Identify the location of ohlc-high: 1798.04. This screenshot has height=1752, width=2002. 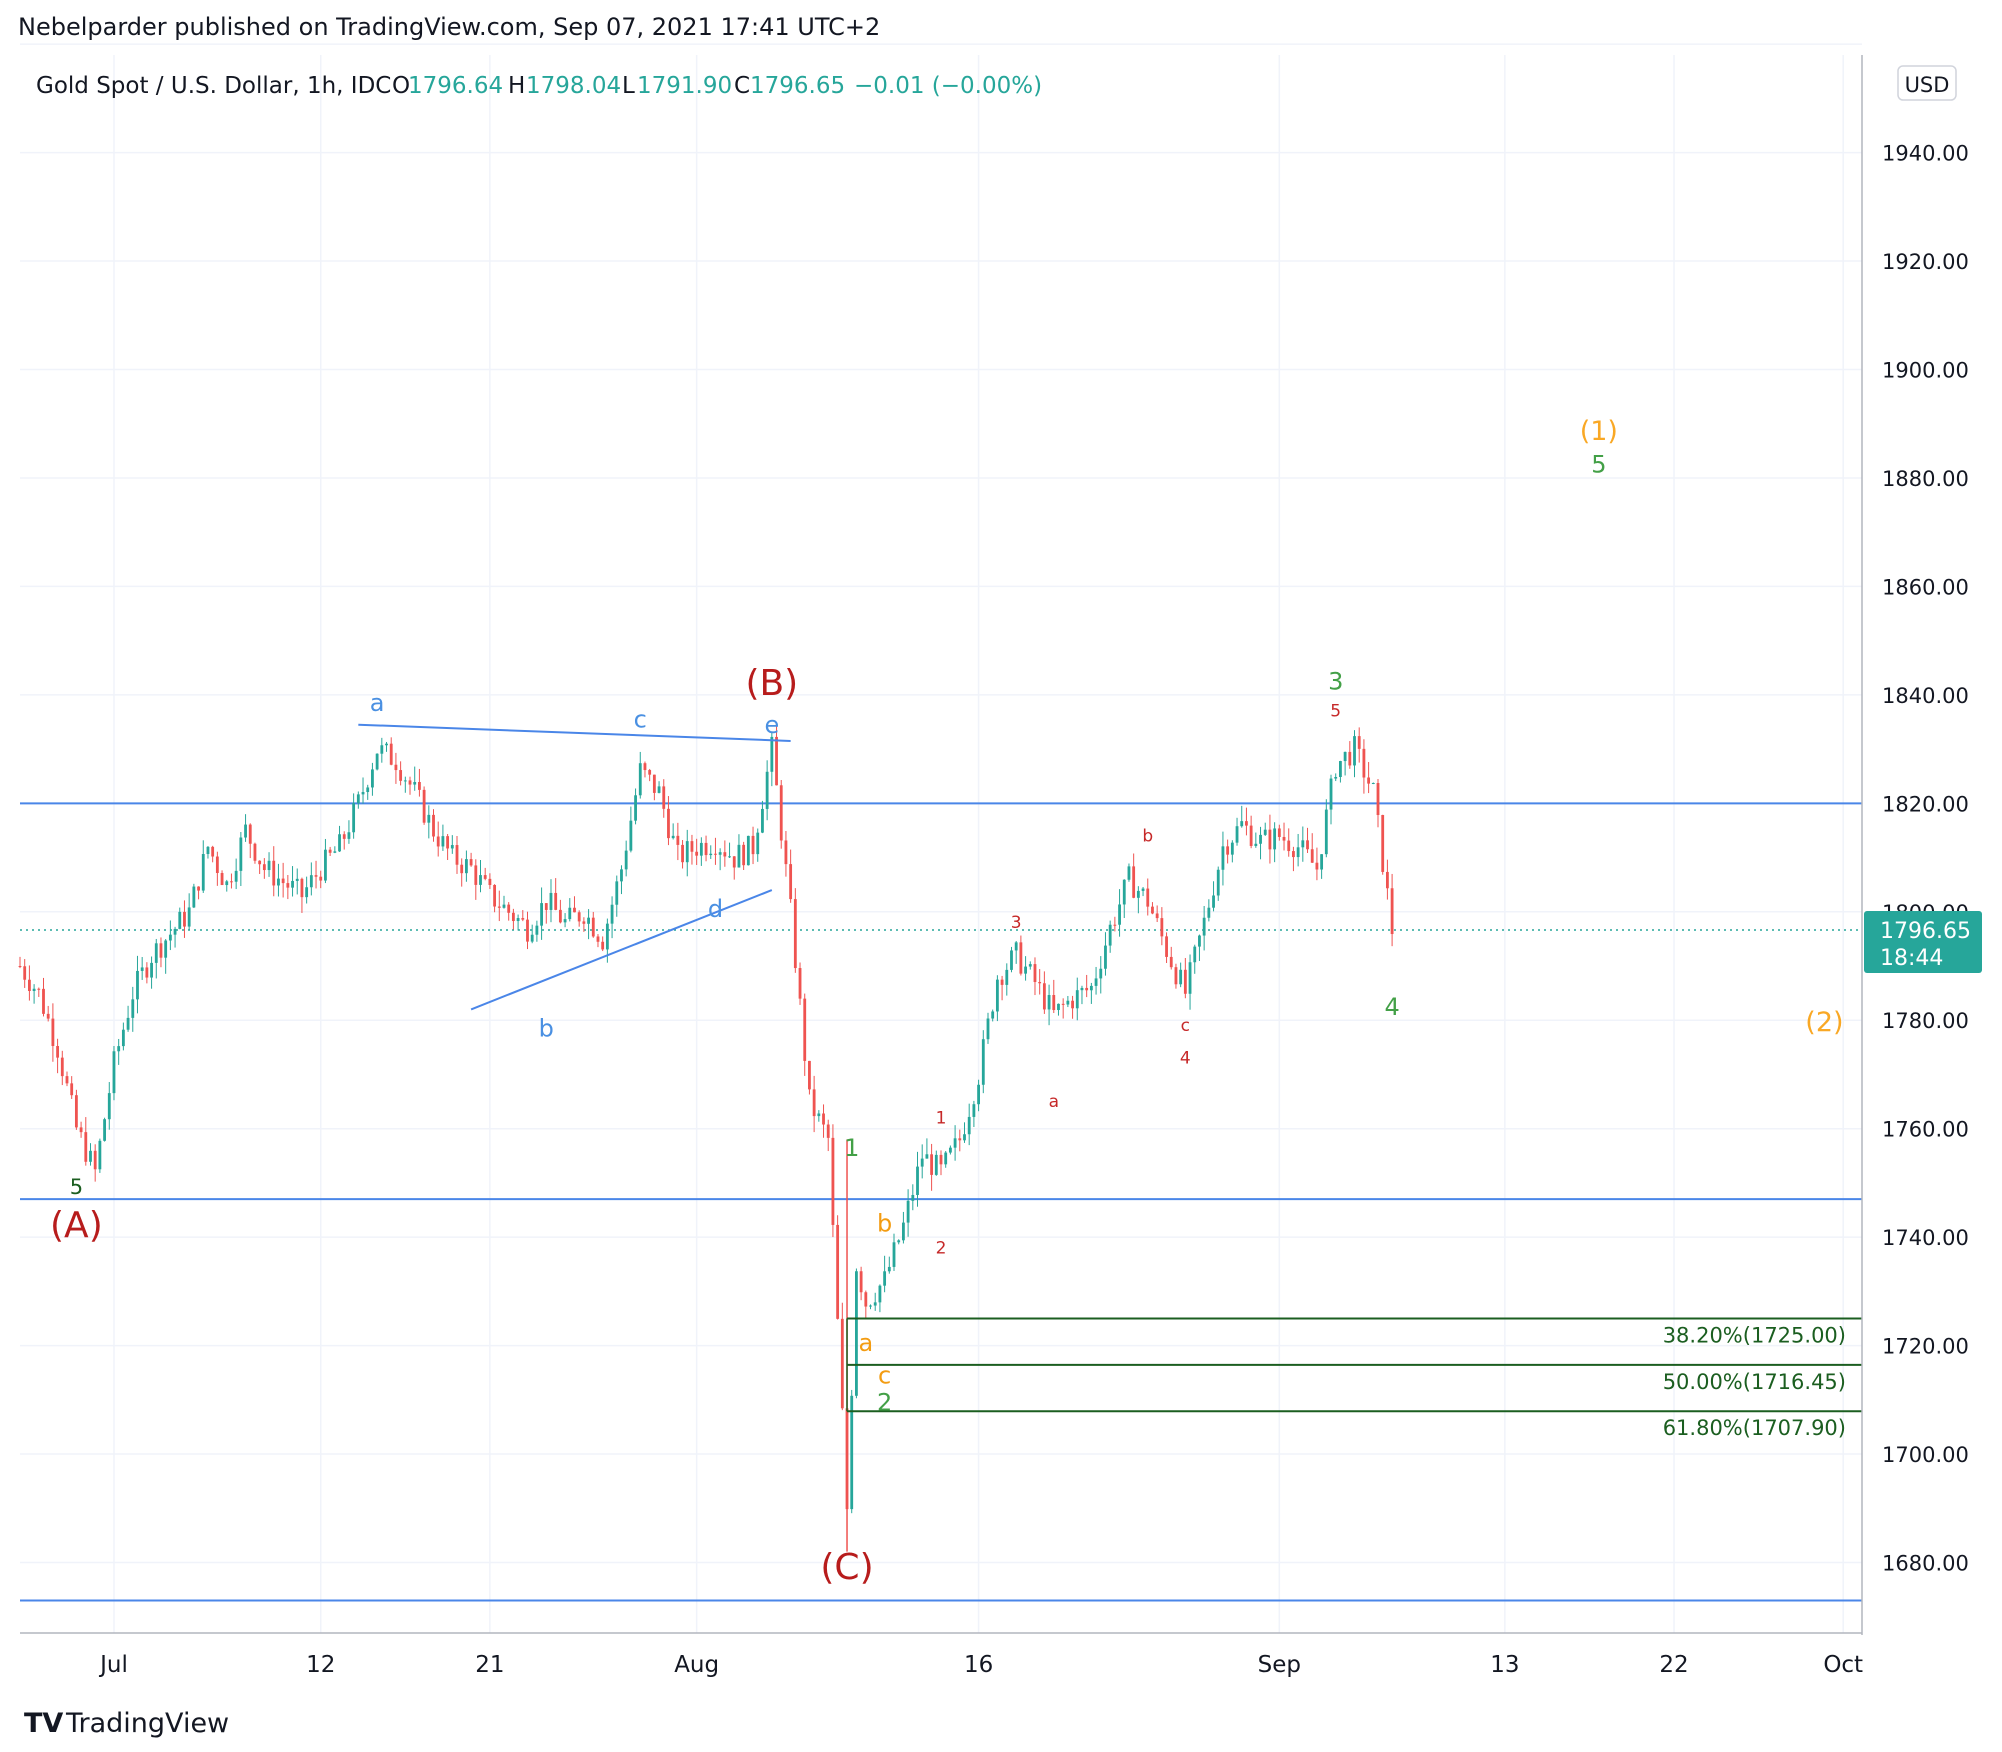
(573, 86).